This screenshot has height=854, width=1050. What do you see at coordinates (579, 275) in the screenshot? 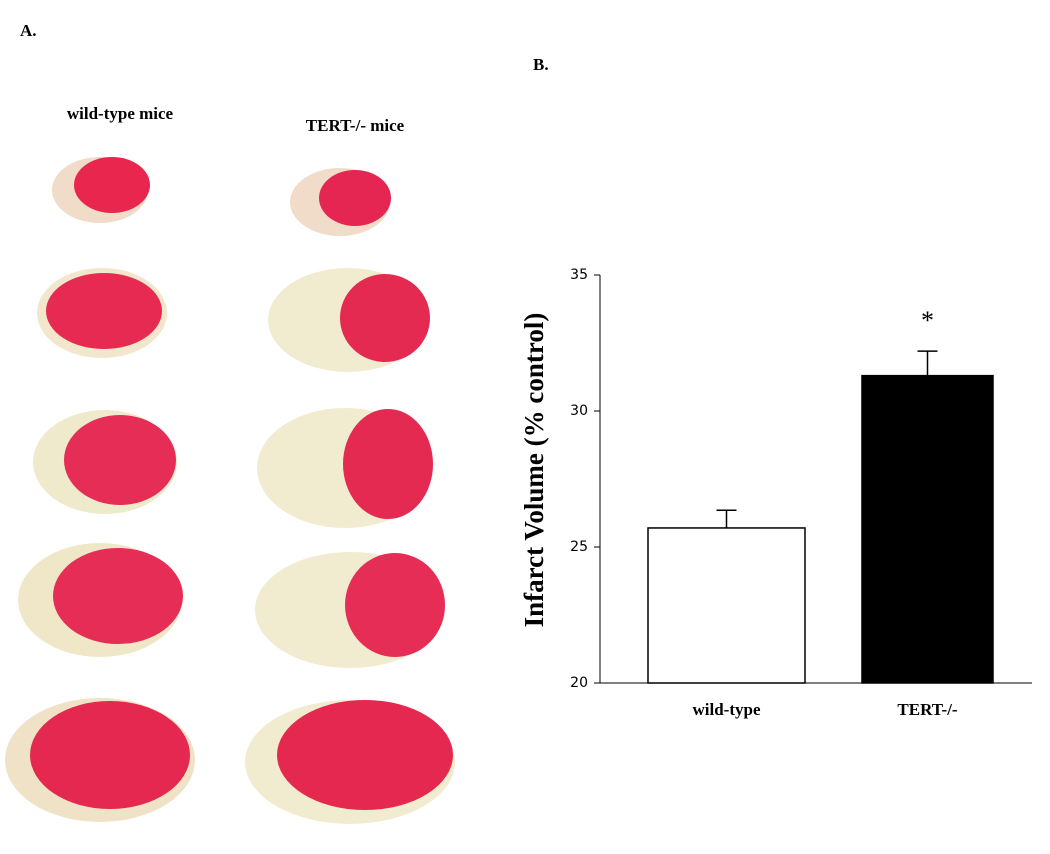
I see `y-tick-label: 35` at bounding box center [579, 275].